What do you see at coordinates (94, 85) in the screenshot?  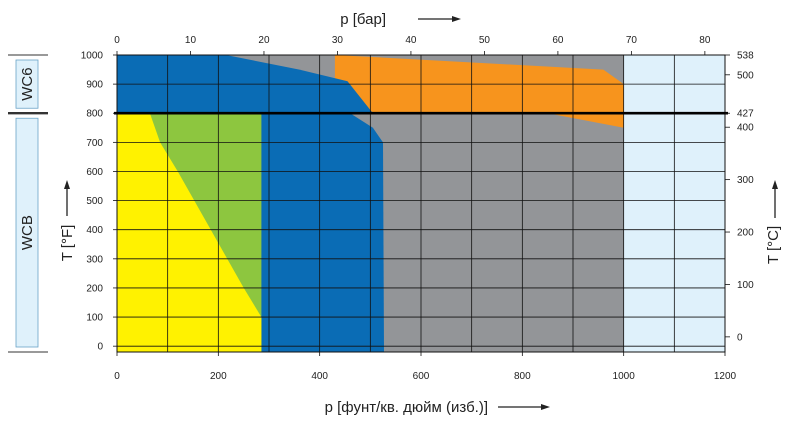 I see `y-left-tick-label: 900` at bounding box center [94, 85].